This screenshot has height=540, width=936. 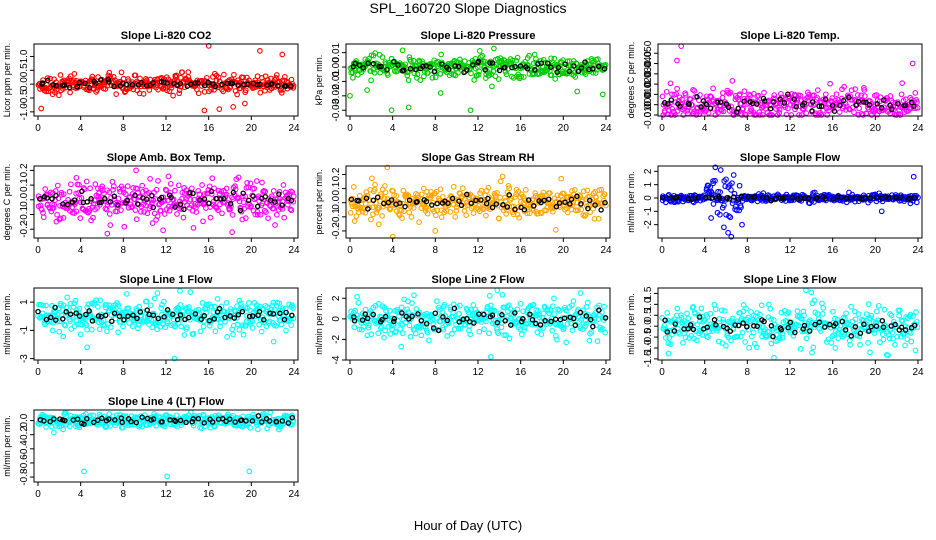 What do you see at coordinates (209, 128) in the screenshot?
I see `x-tick-label: 16` at bounding box center [209, 128].